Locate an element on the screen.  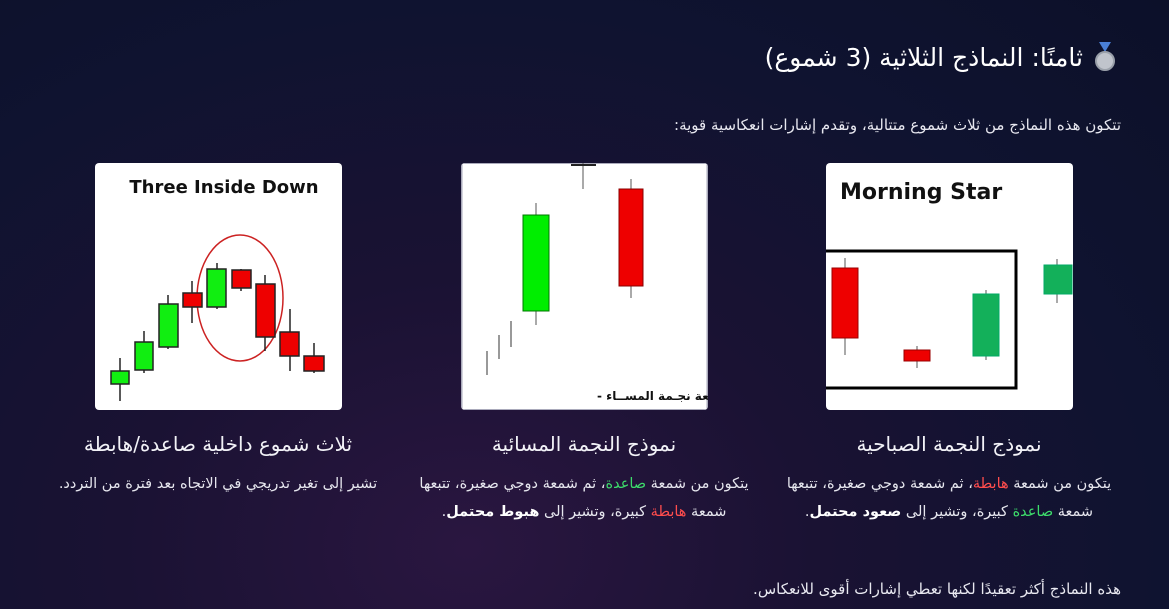
image-text: Morning Star is located at coordinates (921, 192).